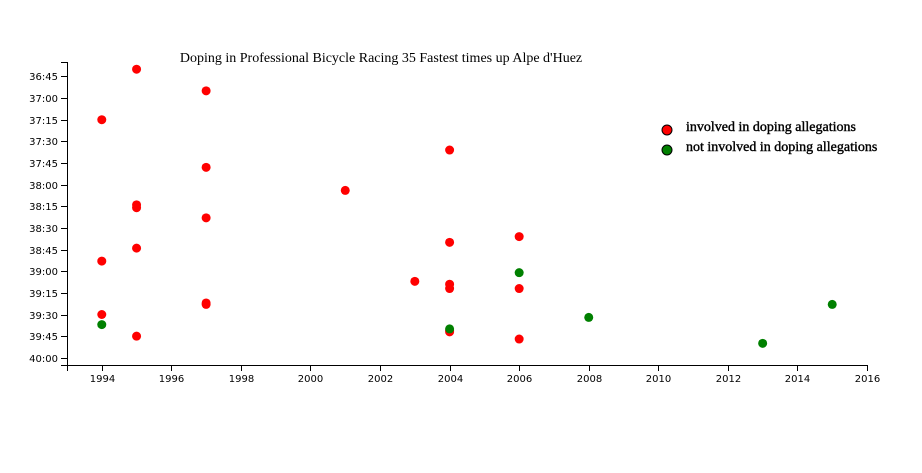  Describe the element at coordinates (380, 379) in the screenshot. I see `x-tick-label: 2002` at that location.